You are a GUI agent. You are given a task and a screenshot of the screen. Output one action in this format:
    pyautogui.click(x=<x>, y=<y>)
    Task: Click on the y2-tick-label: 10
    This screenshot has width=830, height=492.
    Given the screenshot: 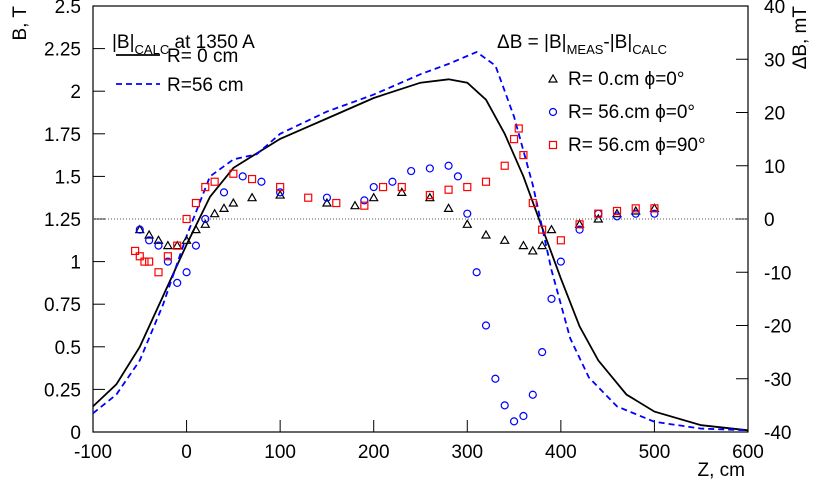 What is the action you would take?
    pyautogui.click(x=774, y=167)
    